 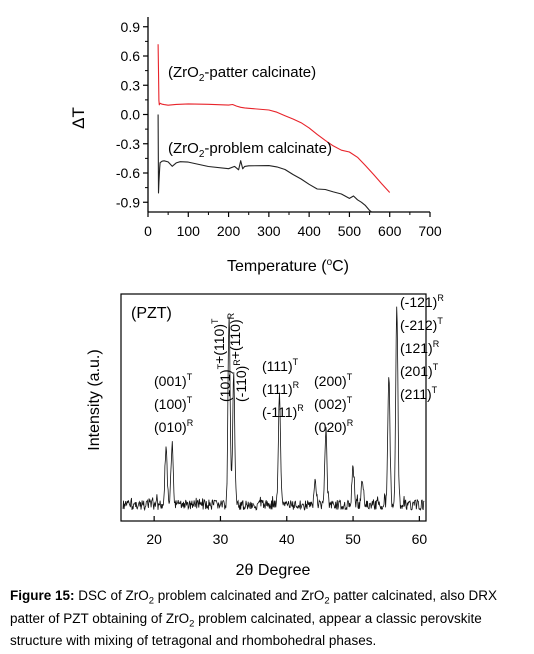 I want to click on dsc-x-tick-label: 100, so click(x=189, y=231).